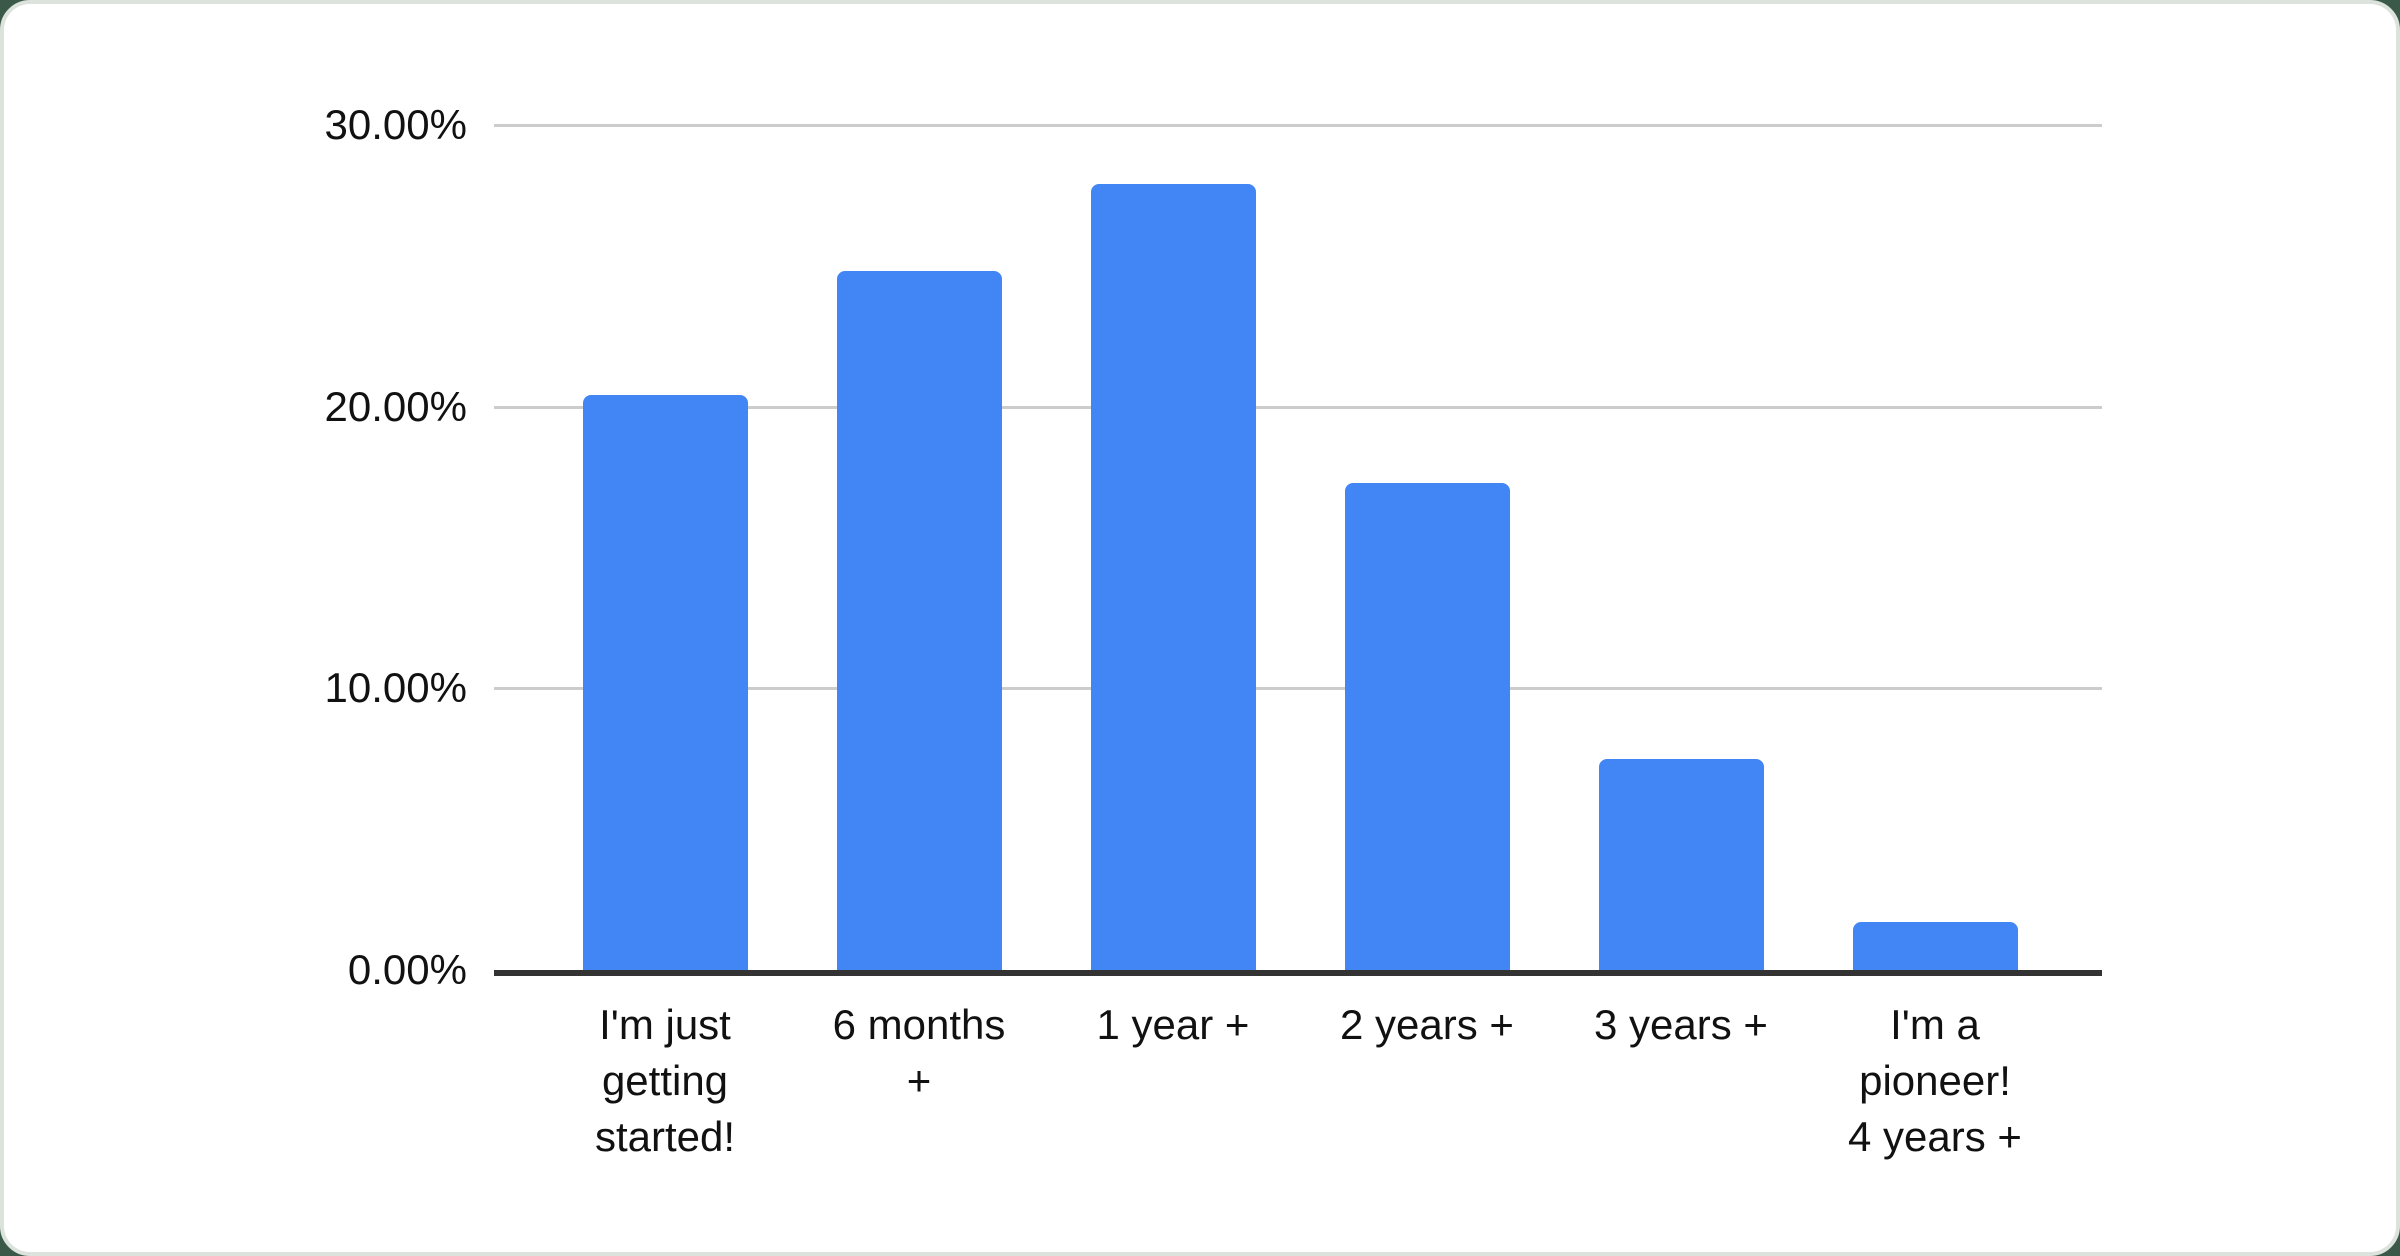  Describe the element at coordinates (395, 124) in the screenshot. I see `y-tick-label: 30.00%` at that location.